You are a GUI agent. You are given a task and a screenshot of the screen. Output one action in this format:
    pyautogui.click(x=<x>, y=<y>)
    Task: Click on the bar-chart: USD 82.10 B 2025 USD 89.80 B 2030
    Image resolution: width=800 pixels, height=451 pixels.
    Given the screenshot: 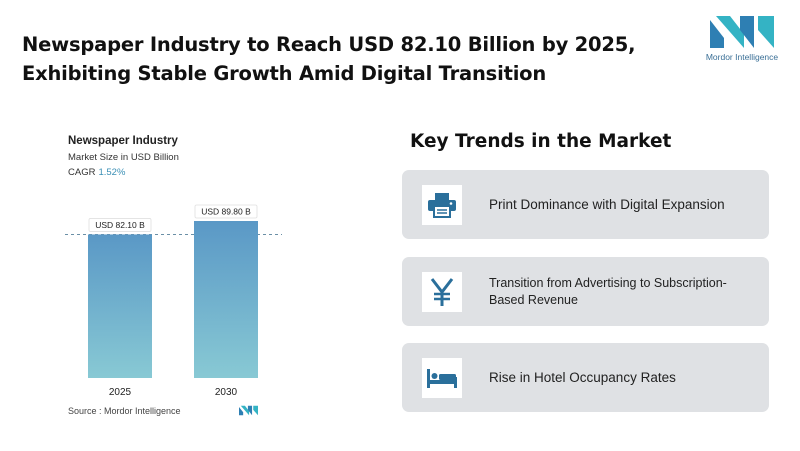 What is the action you would take?
    pyautogui.click(x=173, y=301)
    